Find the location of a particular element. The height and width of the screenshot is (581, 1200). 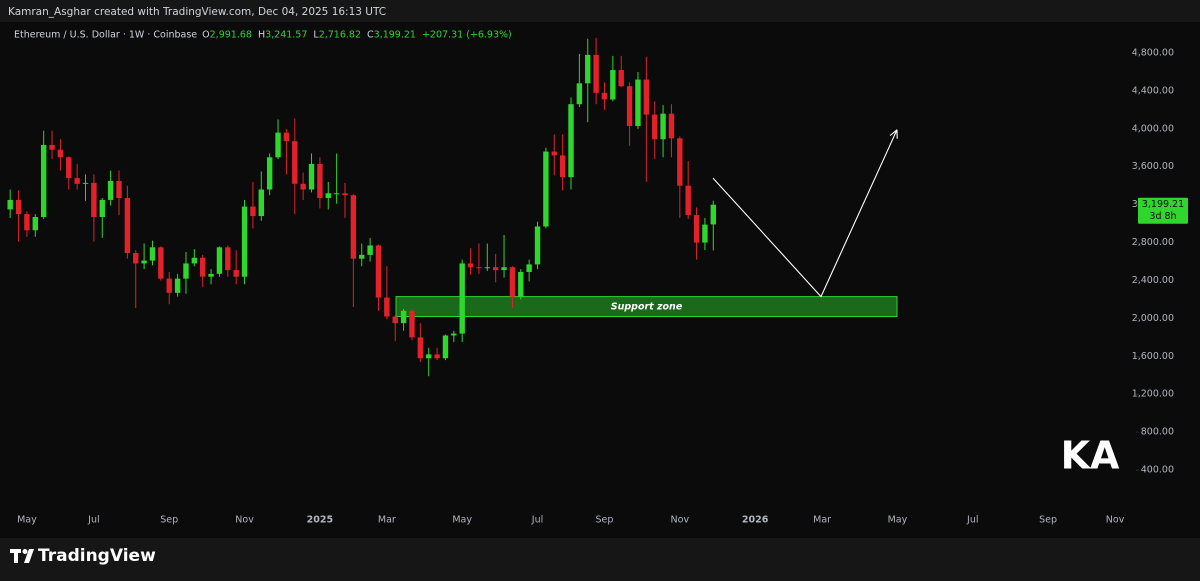

watermark: KA is located at coordinates (1090, 456).